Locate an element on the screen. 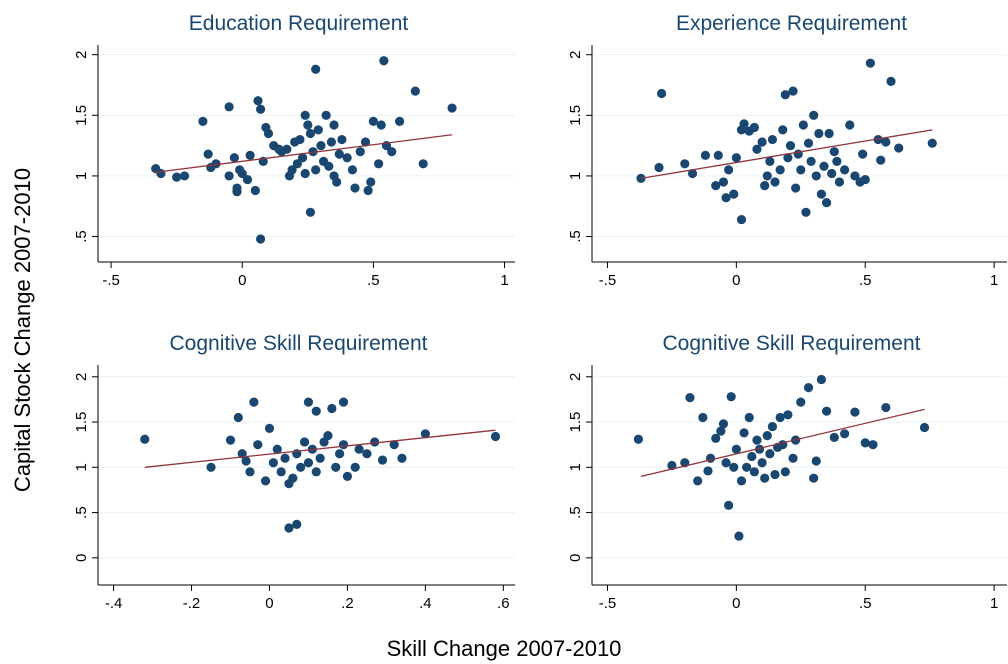  x-axis-label: Skill Change 2007-2010 is located at coordinates (504, 648).